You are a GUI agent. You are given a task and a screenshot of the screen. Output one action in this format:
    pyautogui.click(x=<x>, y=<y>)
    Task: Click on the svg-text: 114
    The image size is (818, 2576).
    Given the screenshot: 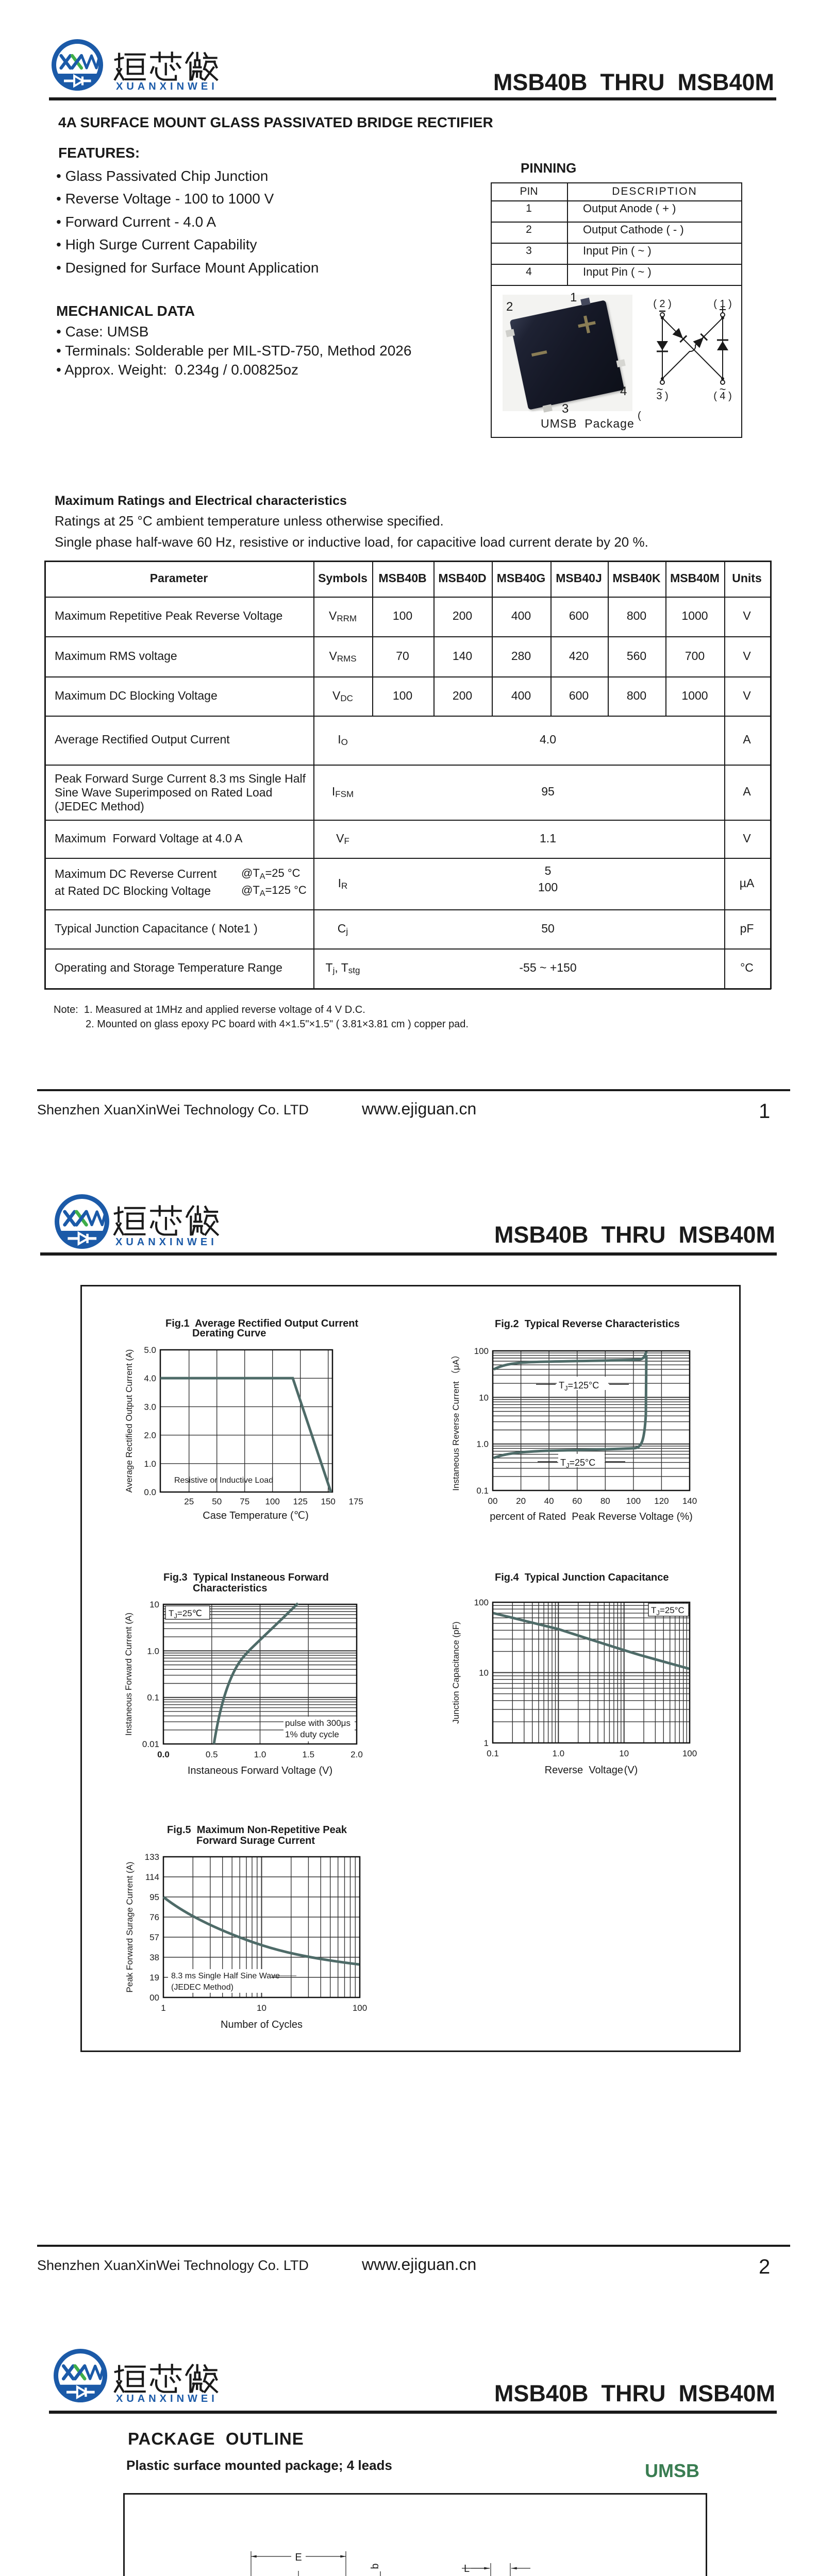 What is the action you would take?
    pyautogui.click(x=152, y=1877)
    